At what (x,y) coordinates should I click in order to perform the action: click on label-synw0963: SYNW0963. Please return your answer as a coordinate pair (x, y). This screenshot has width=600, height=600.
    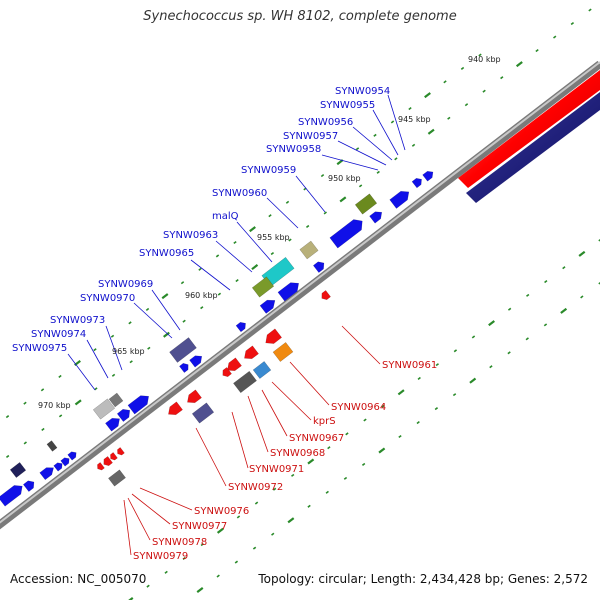
    Looking at the image, I should click on (190, 235).